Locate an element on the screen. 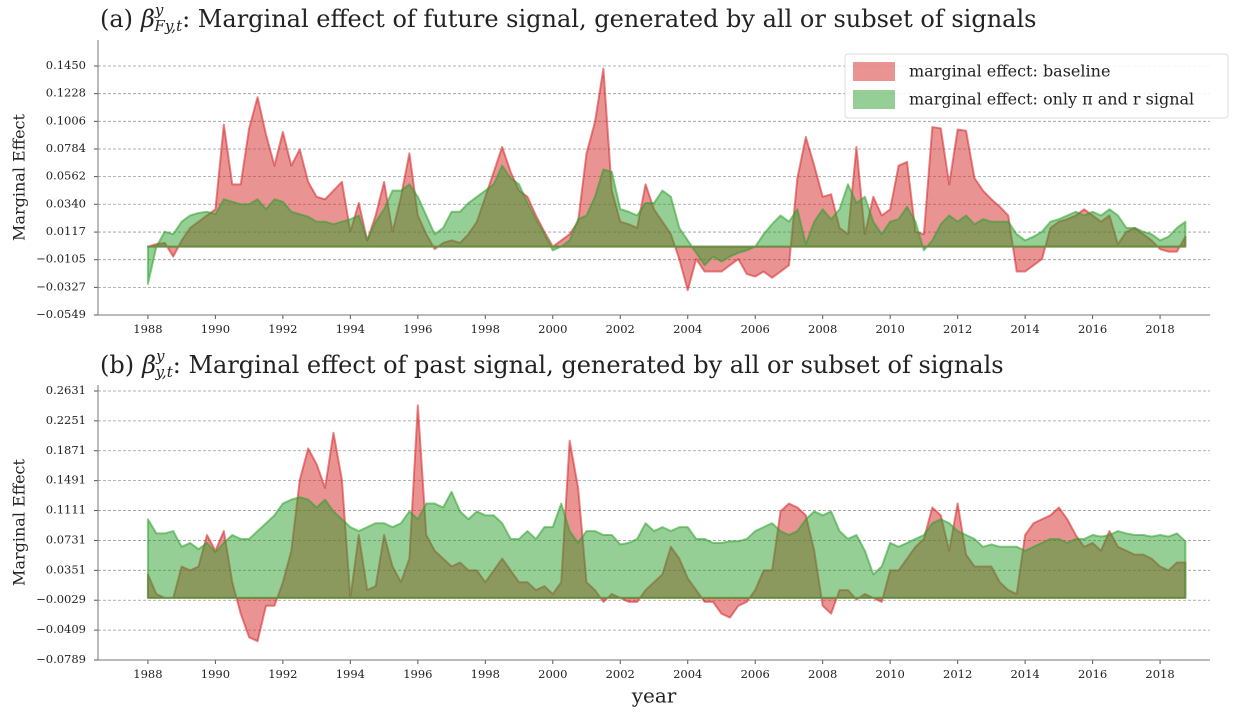 The image size is (1238, 712). y-tick-label: 0.0784 is located at coordinates (66, 148).